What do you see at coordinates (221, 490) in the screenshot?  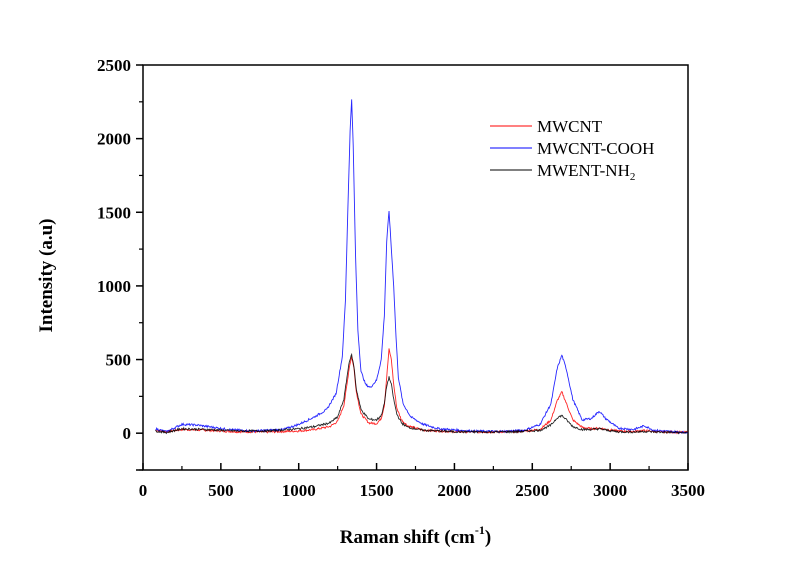 I see `x-tick-label: 500` at bounding box center [221, 490].